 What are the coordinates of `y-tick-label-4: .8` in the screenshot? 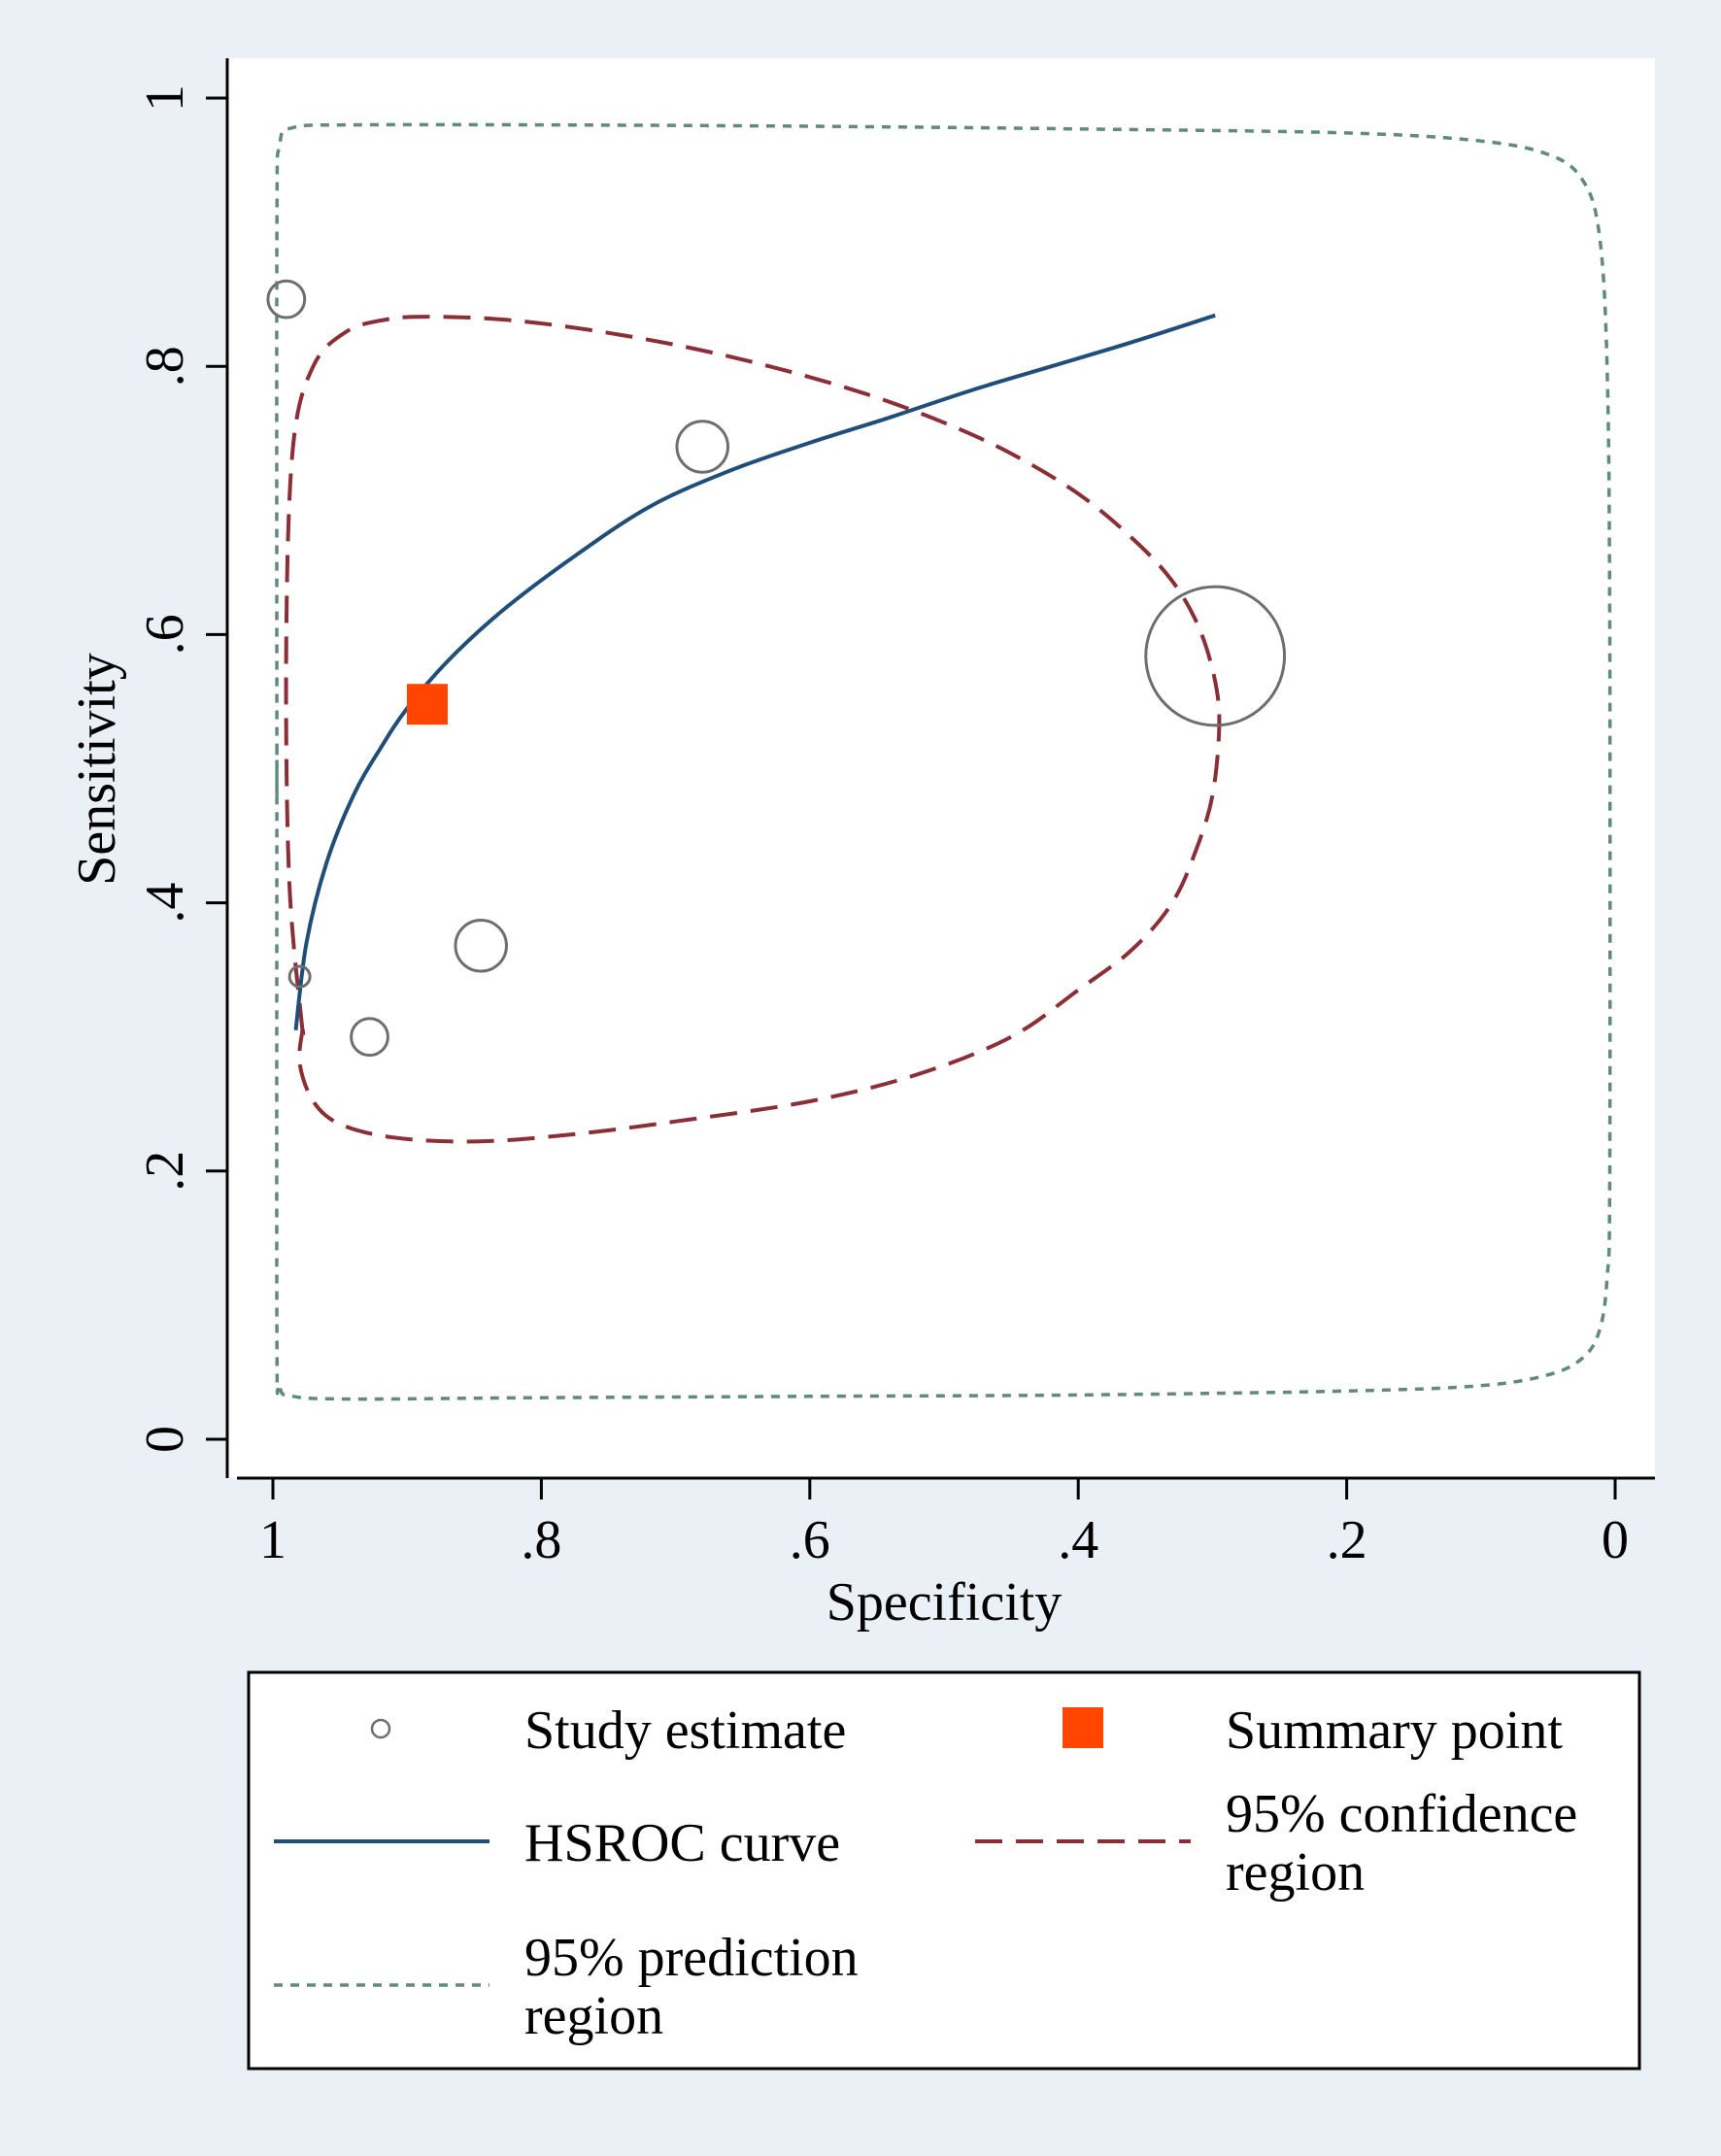 It's located at (165, 366).